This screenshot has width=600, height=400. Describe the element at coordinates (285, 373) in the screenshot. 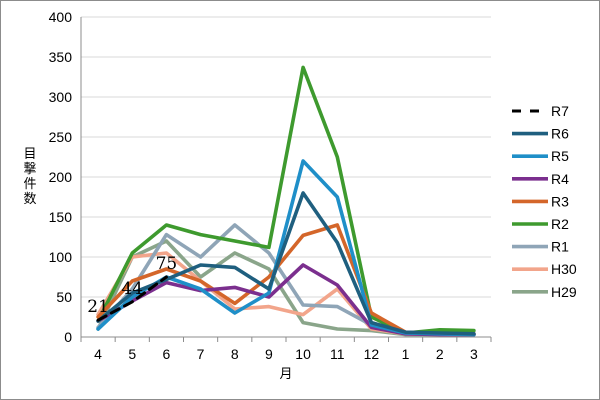

I see `x-axis-label: 月` at that location.